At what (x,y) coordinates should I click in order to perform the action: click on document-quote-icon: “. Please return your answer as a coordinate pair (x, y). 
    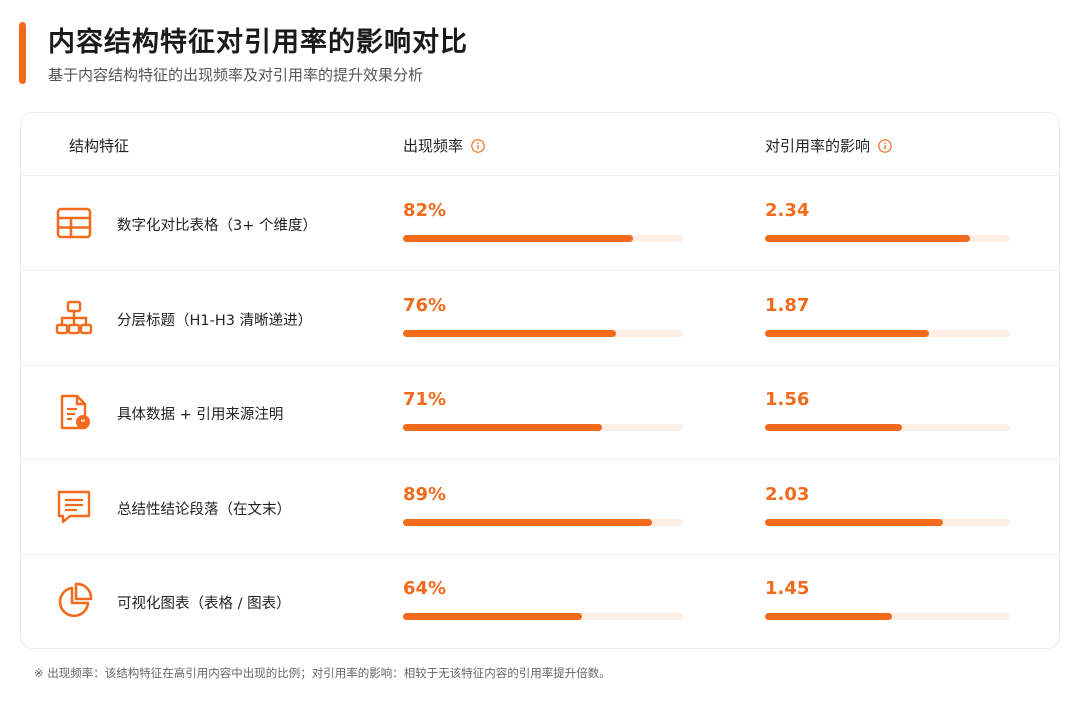
    Looking at the image, I should click on (75, 412).